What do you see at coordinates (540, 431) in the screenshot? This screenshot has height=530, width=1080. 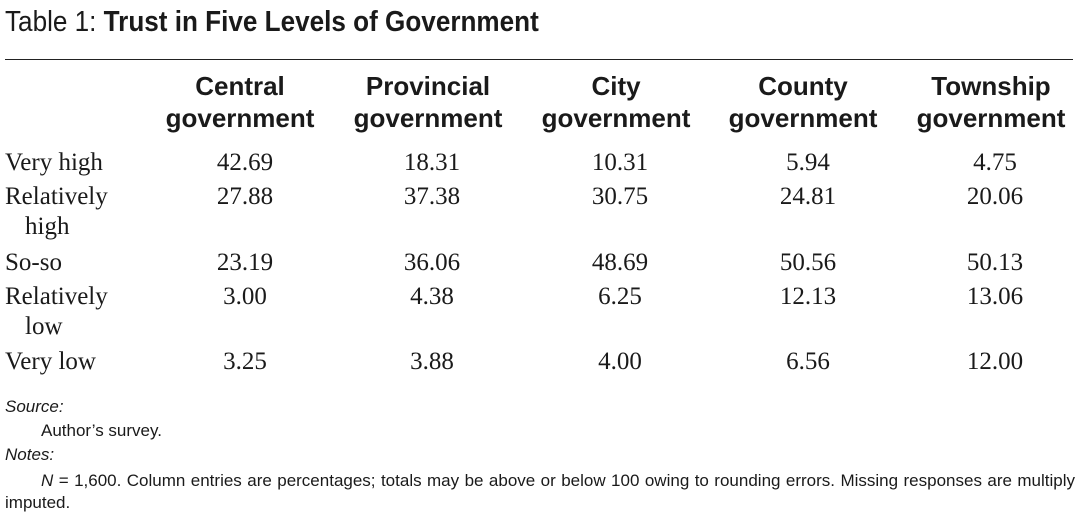 I see `source-text: Author’s survey.` at bounding box center [540, 431].